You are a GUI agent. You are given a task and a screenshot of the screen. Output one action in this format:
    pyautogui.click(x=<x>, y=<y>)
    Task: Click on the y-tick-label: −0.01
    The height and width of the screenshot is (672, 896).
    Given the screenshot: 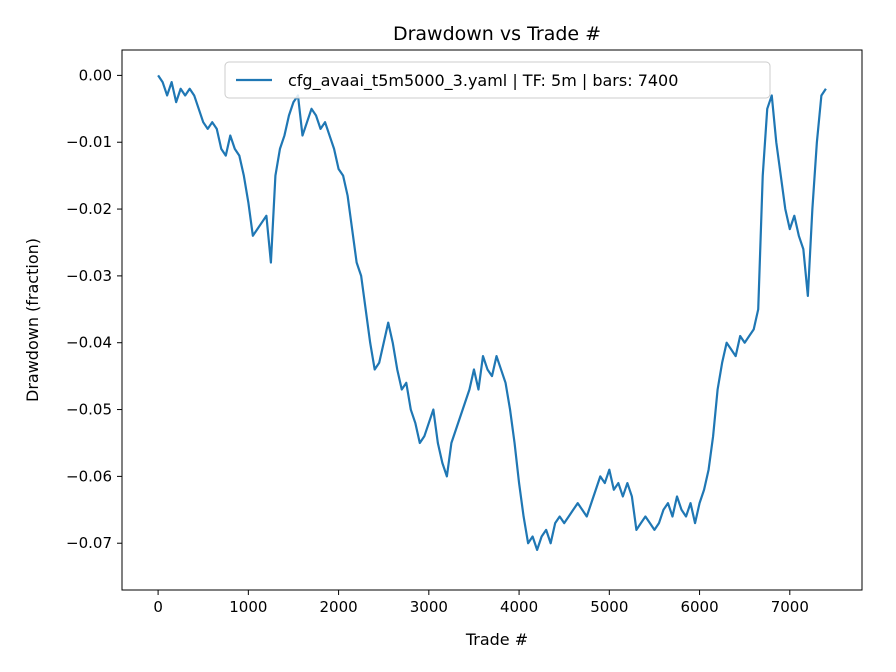 What is the action you would take?
    pyautogui.click(x=89, y=142)
    